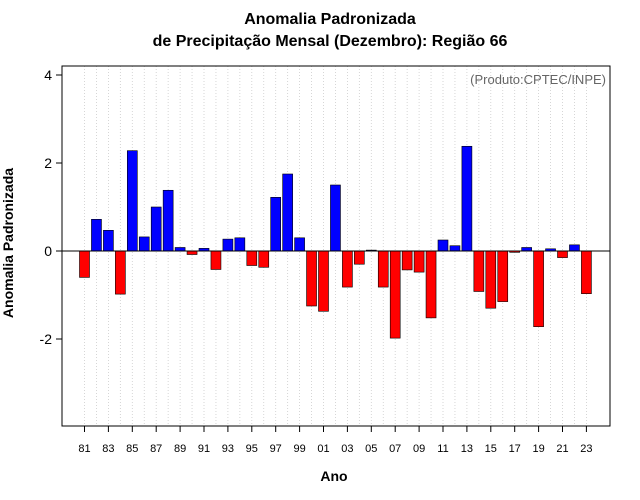  What do you see at coordinates (586, 449) in the screenshot?
I see `x-tick-label: 23` at bounding box center [586, 449].